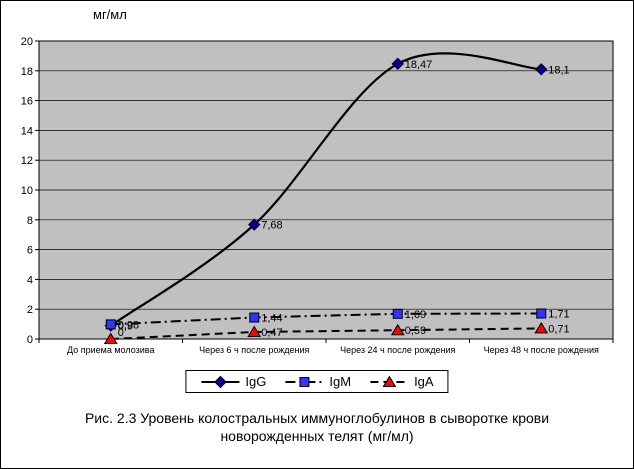 The height and width of the screenshot is (469, 634). I want to click on x-category-label: До приема молозива, so click(110, 350).